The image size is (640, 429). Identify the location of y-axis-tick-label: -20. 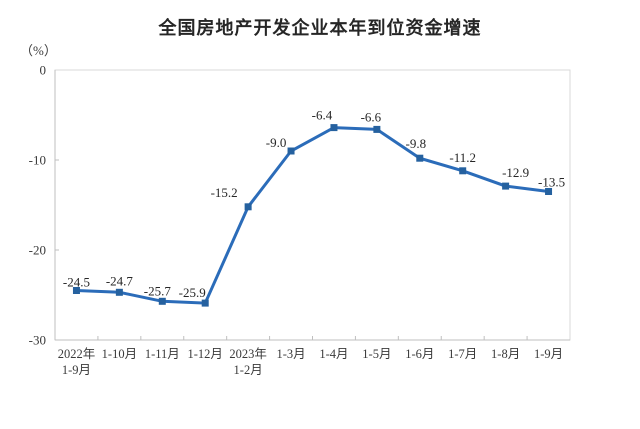
(37, 250).